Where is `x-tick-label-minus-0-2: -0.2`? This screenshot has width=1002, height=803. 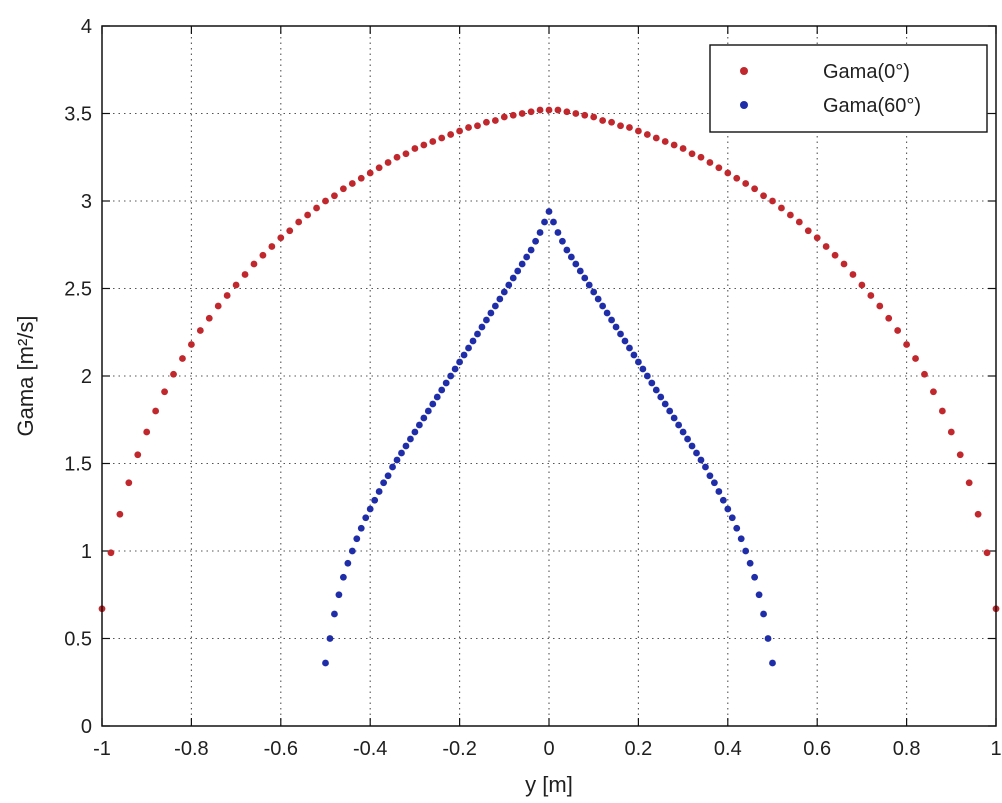 x-tick-label-minus-0-2: -0.2 is located at coordinates (459, 749).